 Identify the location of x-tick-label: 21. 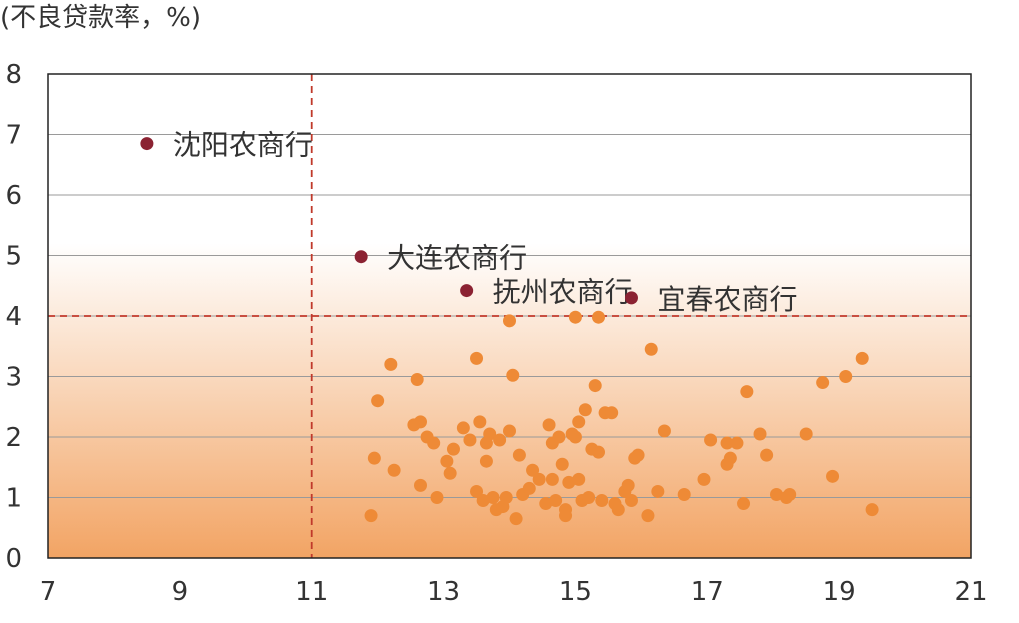
(970, 592).